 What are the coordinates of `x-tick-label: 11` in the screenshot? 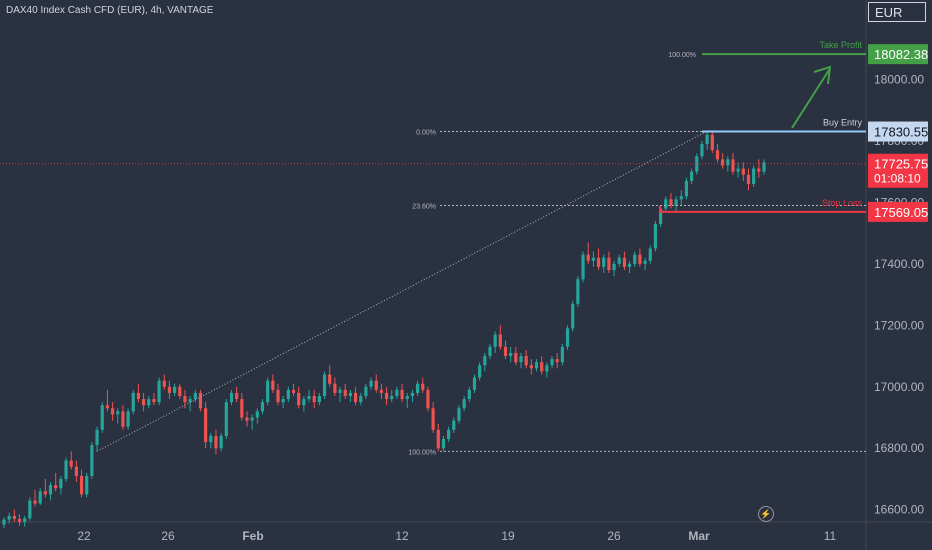 It's located at (830, 536).